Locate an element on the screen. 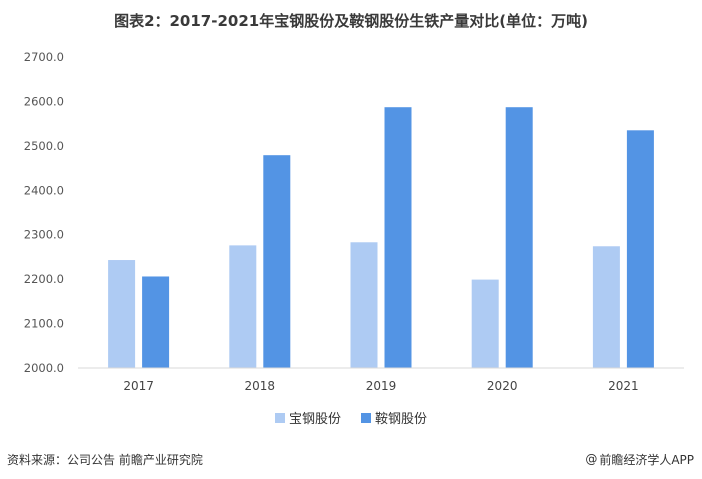 This screenshot has width=702, height=479. footer: 资料来源：公司公告 前瞻产业研究院 @ 前瞻经济学人APP is located at coordinates (350, 459).